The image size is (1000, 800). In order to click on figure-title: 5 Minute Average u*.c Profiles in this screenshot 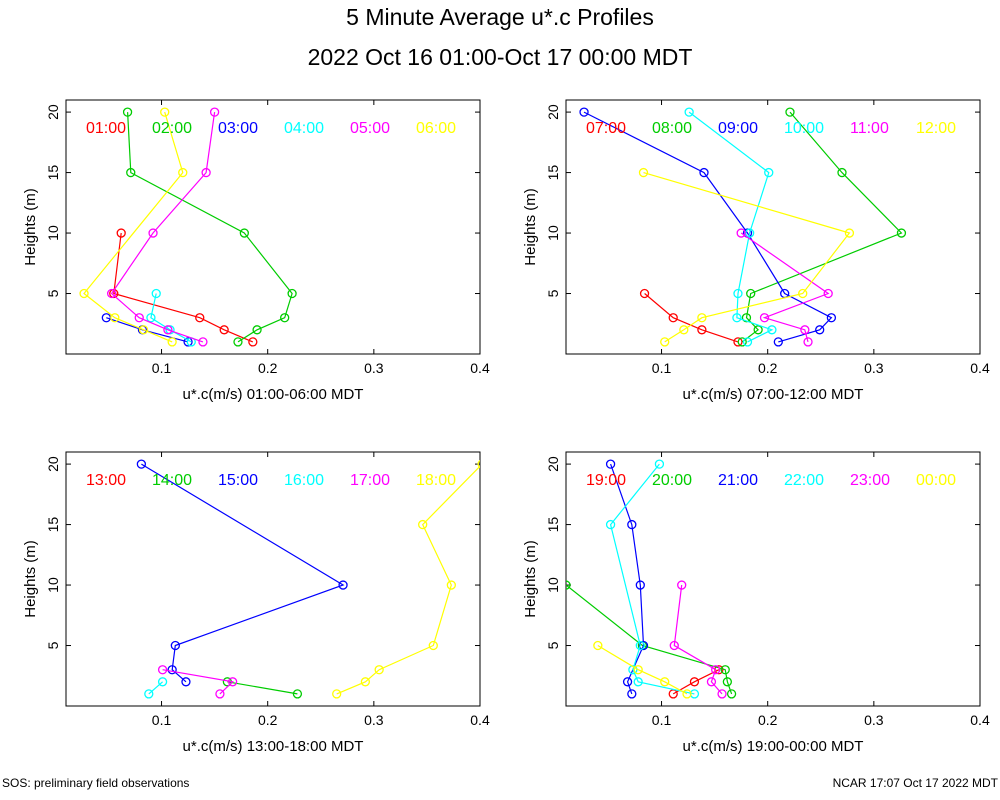, I will do `click(500, 17)`.